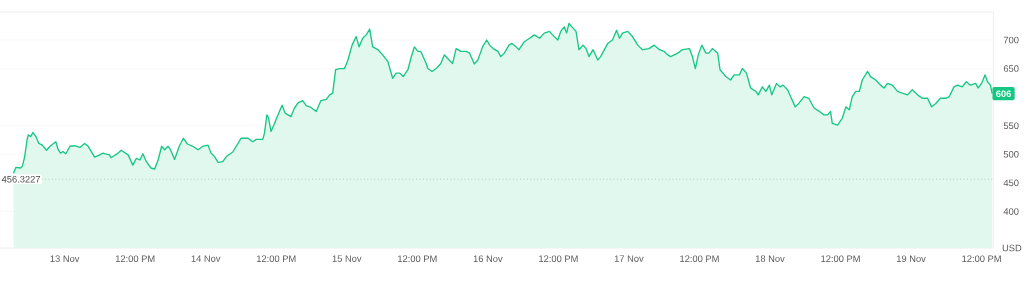  What do you see at coordinates (770, 258) in the screenshot?
I see `x-tick-label: 18 Nov` at bounding box center [770, 258].